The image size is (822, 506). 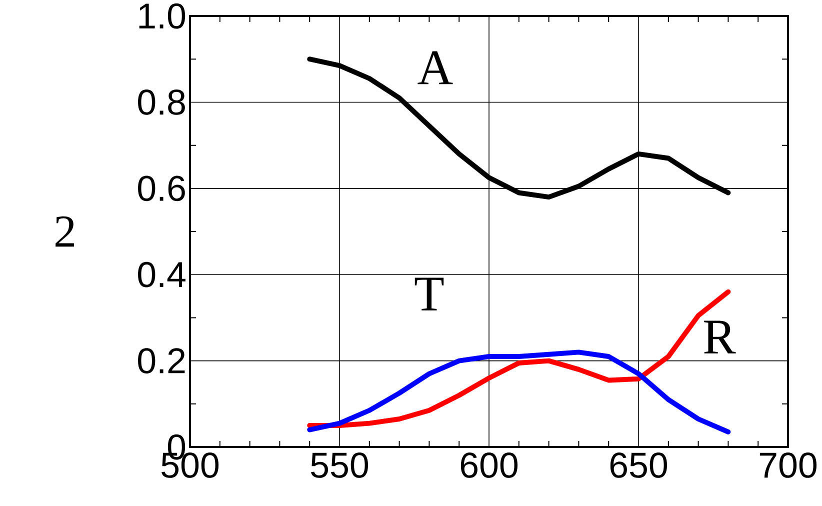 What do you see at coordinates (429, 294) in the screenshot?
I see `annotation: T` at bounding box center [429, 294].